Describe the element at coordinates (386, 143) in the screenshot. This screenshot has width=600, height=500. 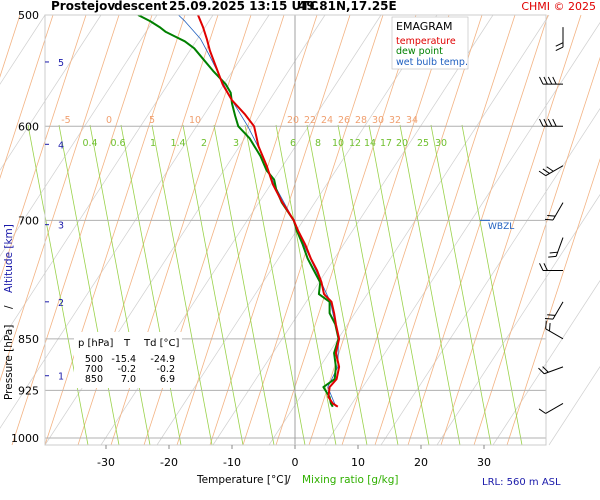
I see `mixing-ratio-label: 17` at that location.